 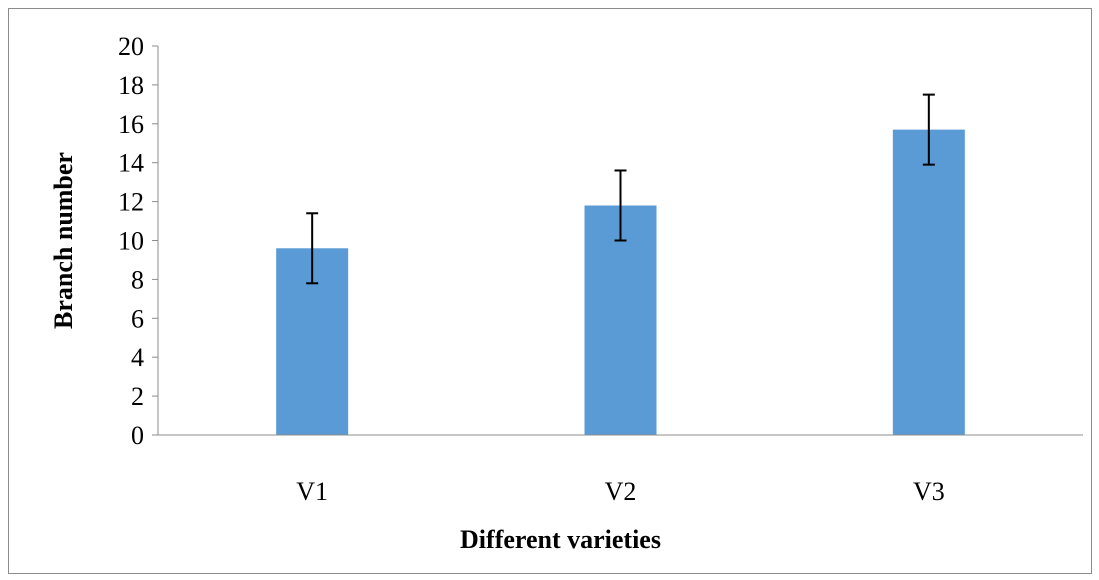 What do you see at coordinates (131, 163) in the screenshot?
I see `y-tick-label: 14` at bounding box center [131, 163].